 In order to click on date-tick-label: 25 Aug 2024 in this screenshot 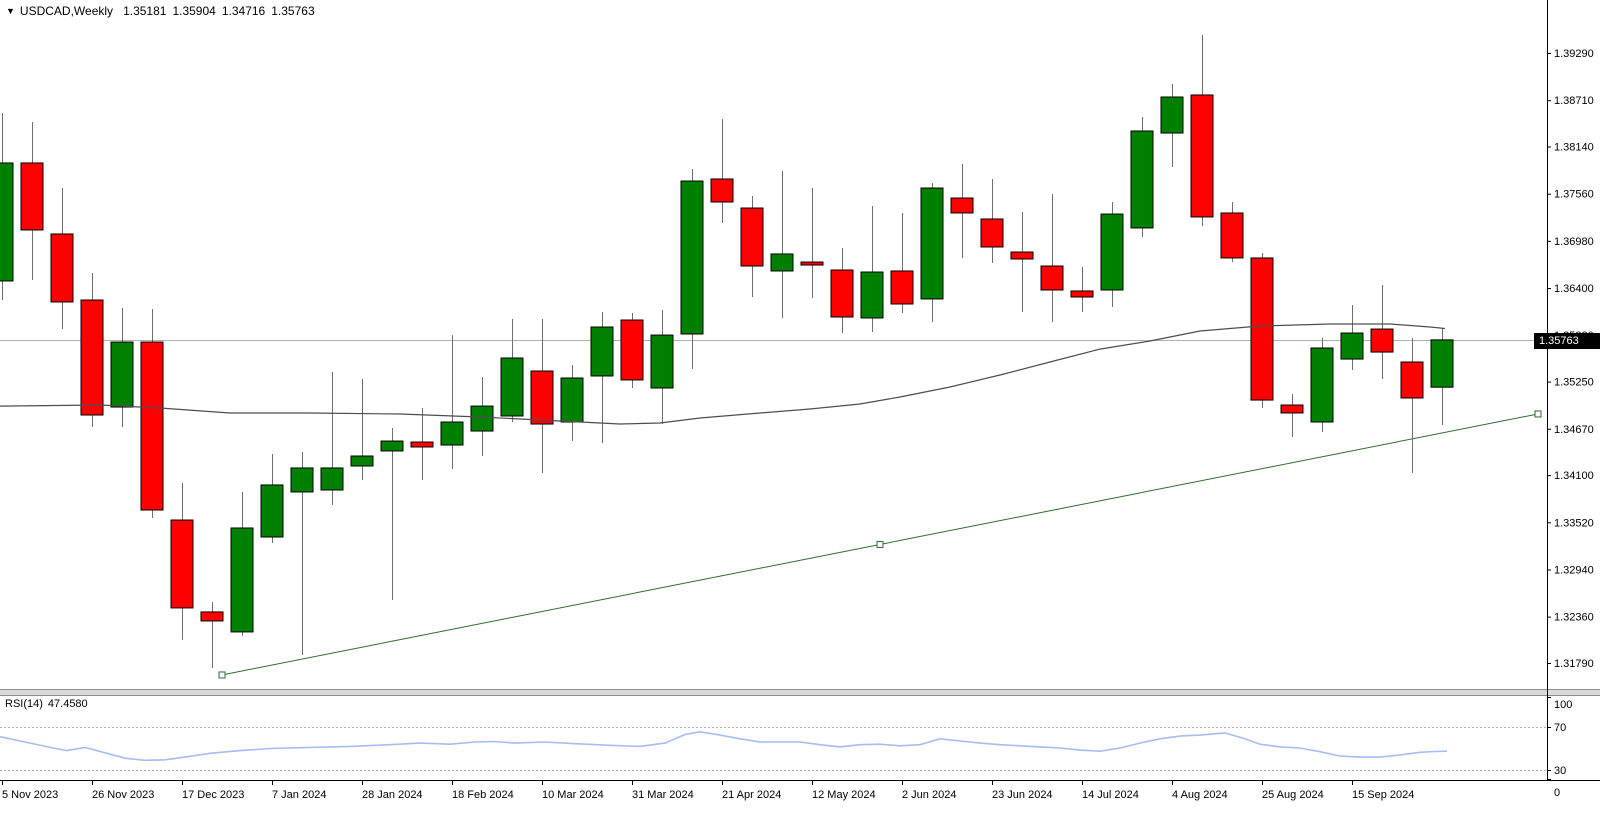, I will do `click(1293, 795)`.